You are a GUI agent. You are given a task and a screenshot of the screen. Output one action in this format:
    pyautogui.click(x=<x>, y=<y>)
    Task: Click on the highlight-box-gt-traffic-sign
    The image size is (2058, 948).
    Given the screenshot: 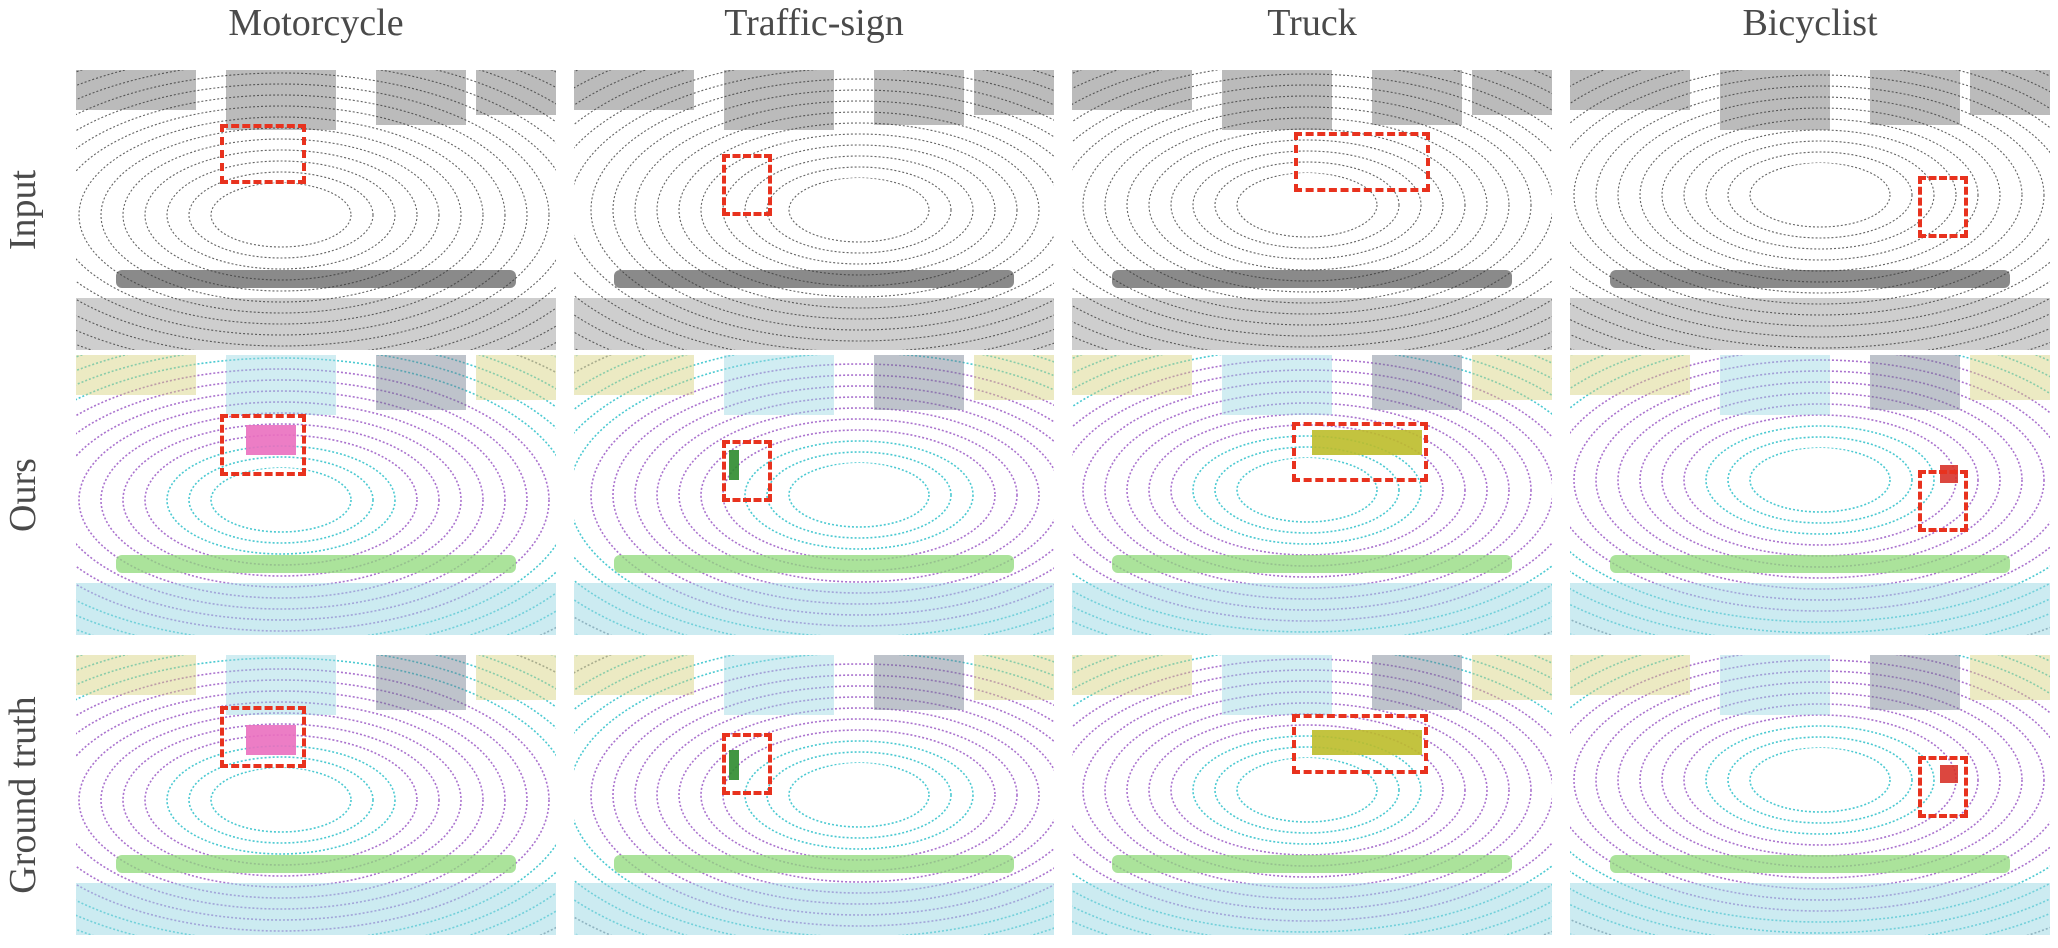 What is the action you would take?
    pyautogui.click(x=747, y=764)
    